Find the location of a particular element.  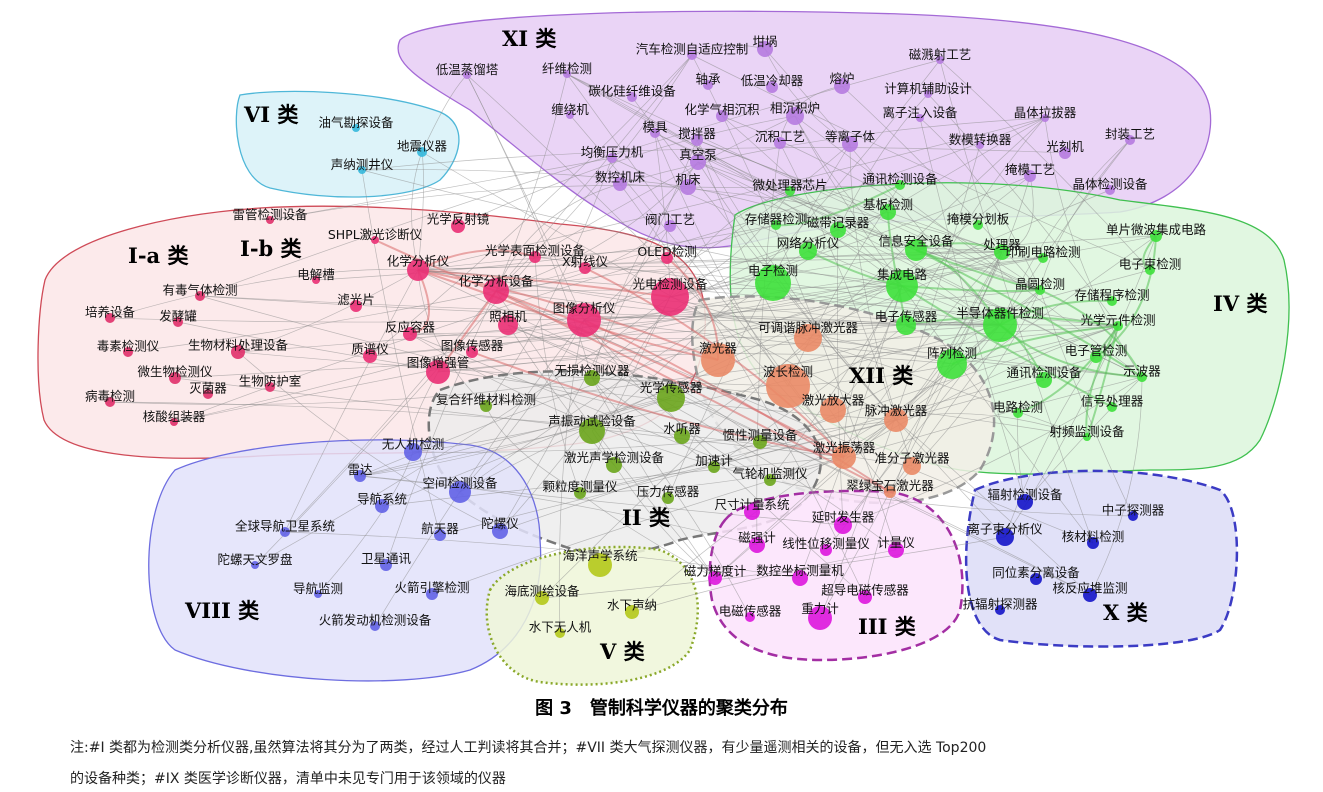

node-label: 水下声纳 is located at coordinates (632, 605).